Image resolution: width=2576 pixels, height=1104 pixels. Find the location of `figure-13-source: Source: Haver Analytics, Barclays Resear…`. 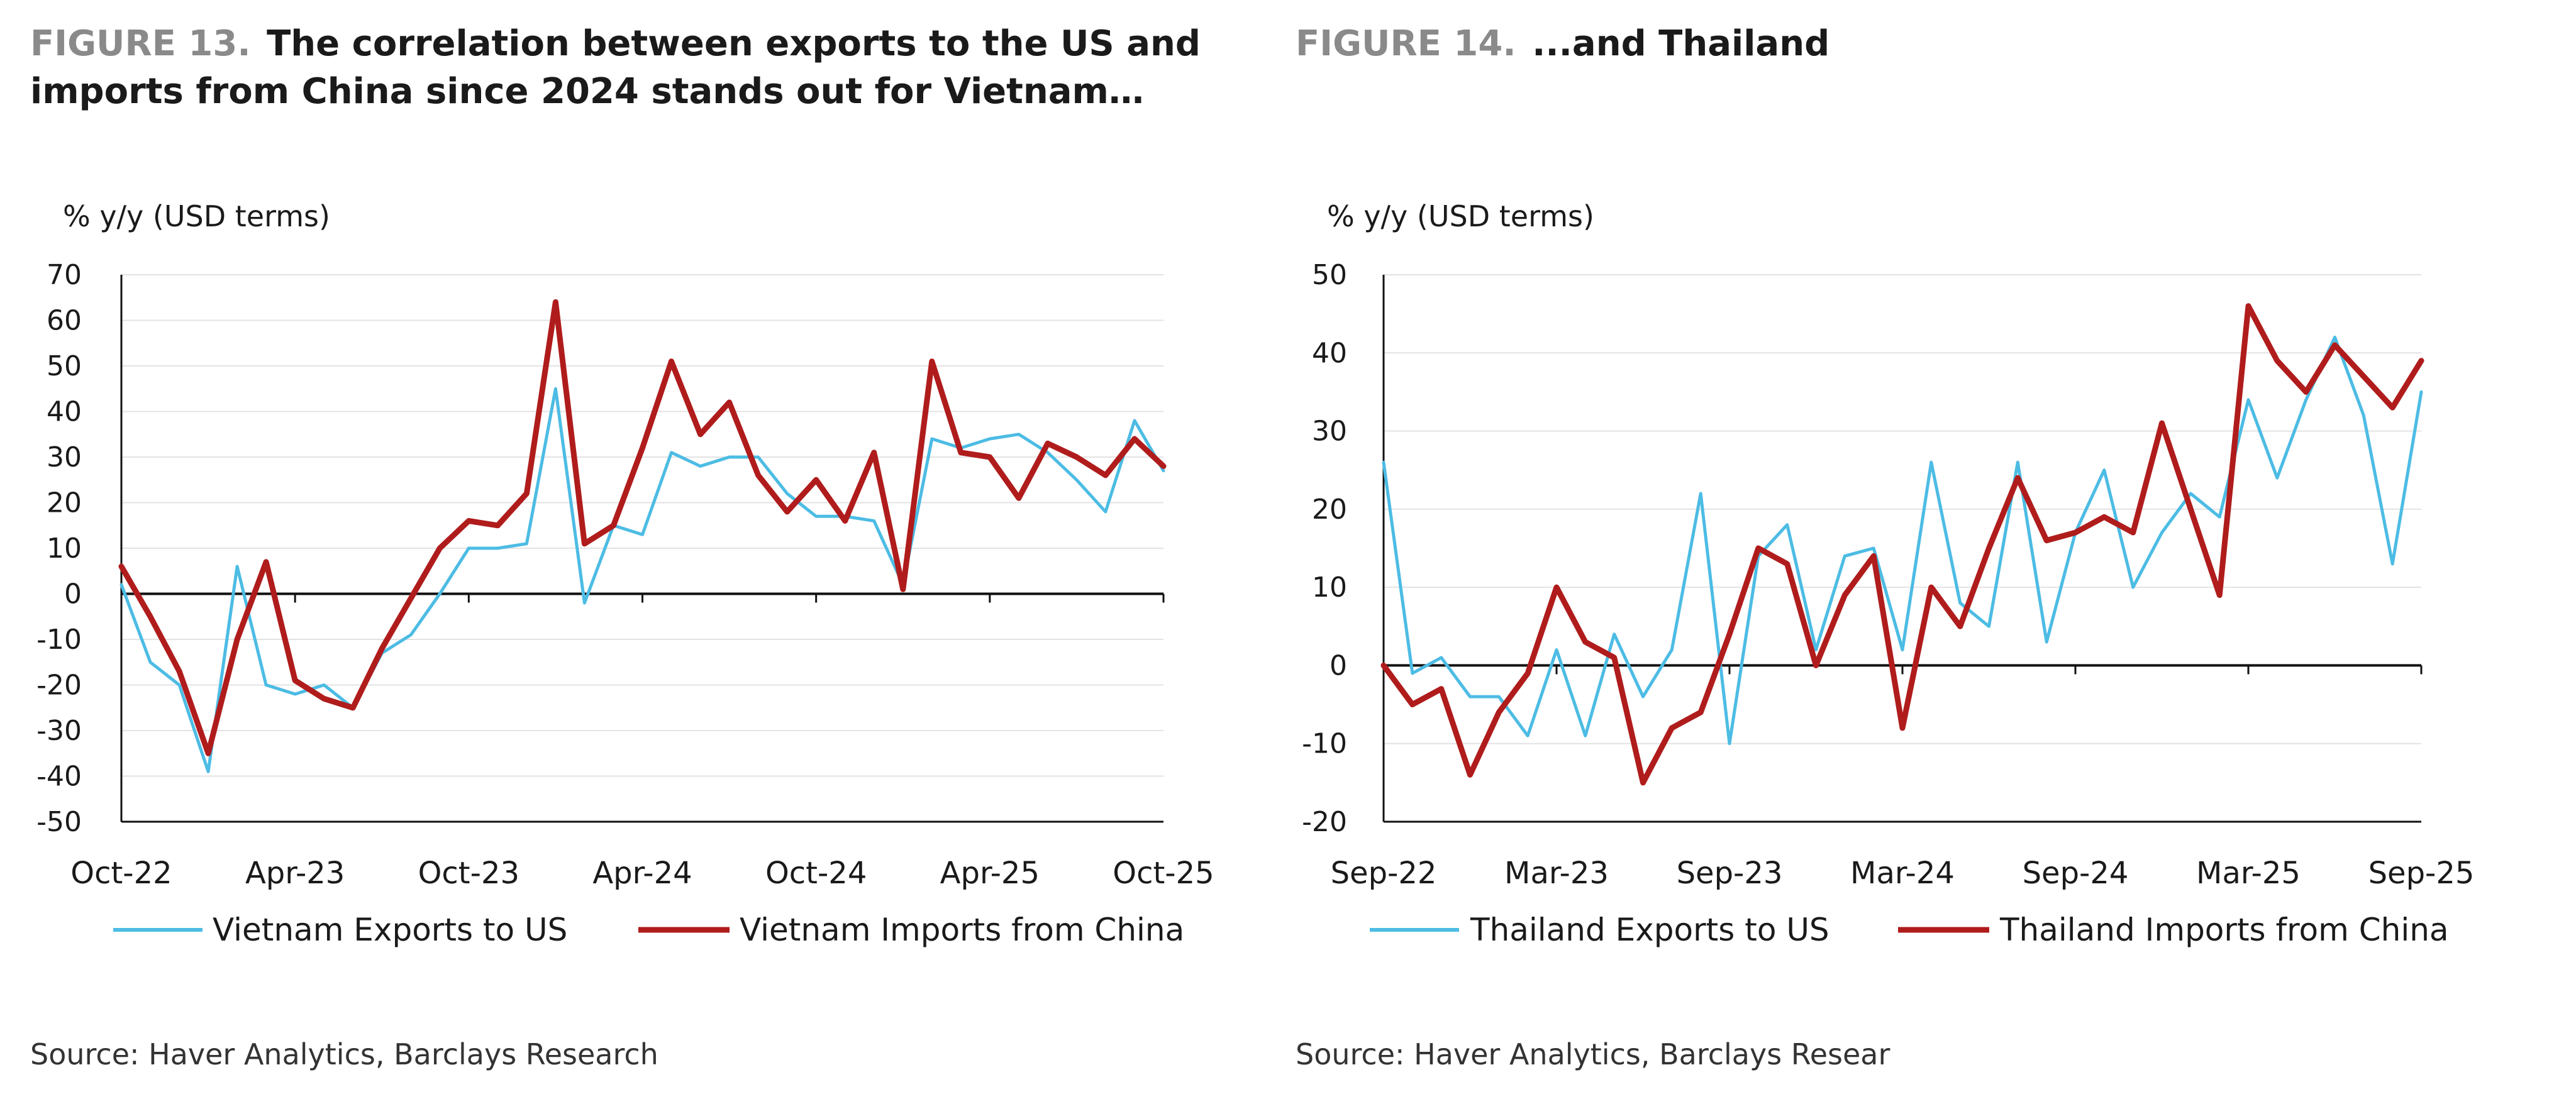

figure-13-source: Source: Haver Analytics, Barclays Resear… is located at coordinates (344, 1054).